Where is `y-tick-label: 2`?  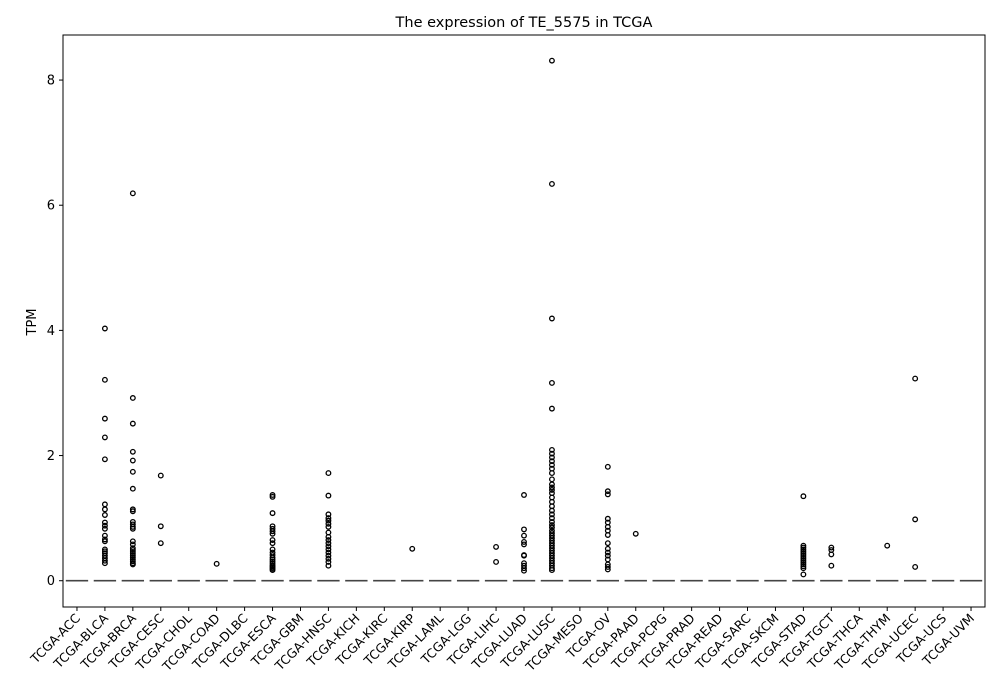
y-tick-label: 2 is located at coordinates (51, 456).